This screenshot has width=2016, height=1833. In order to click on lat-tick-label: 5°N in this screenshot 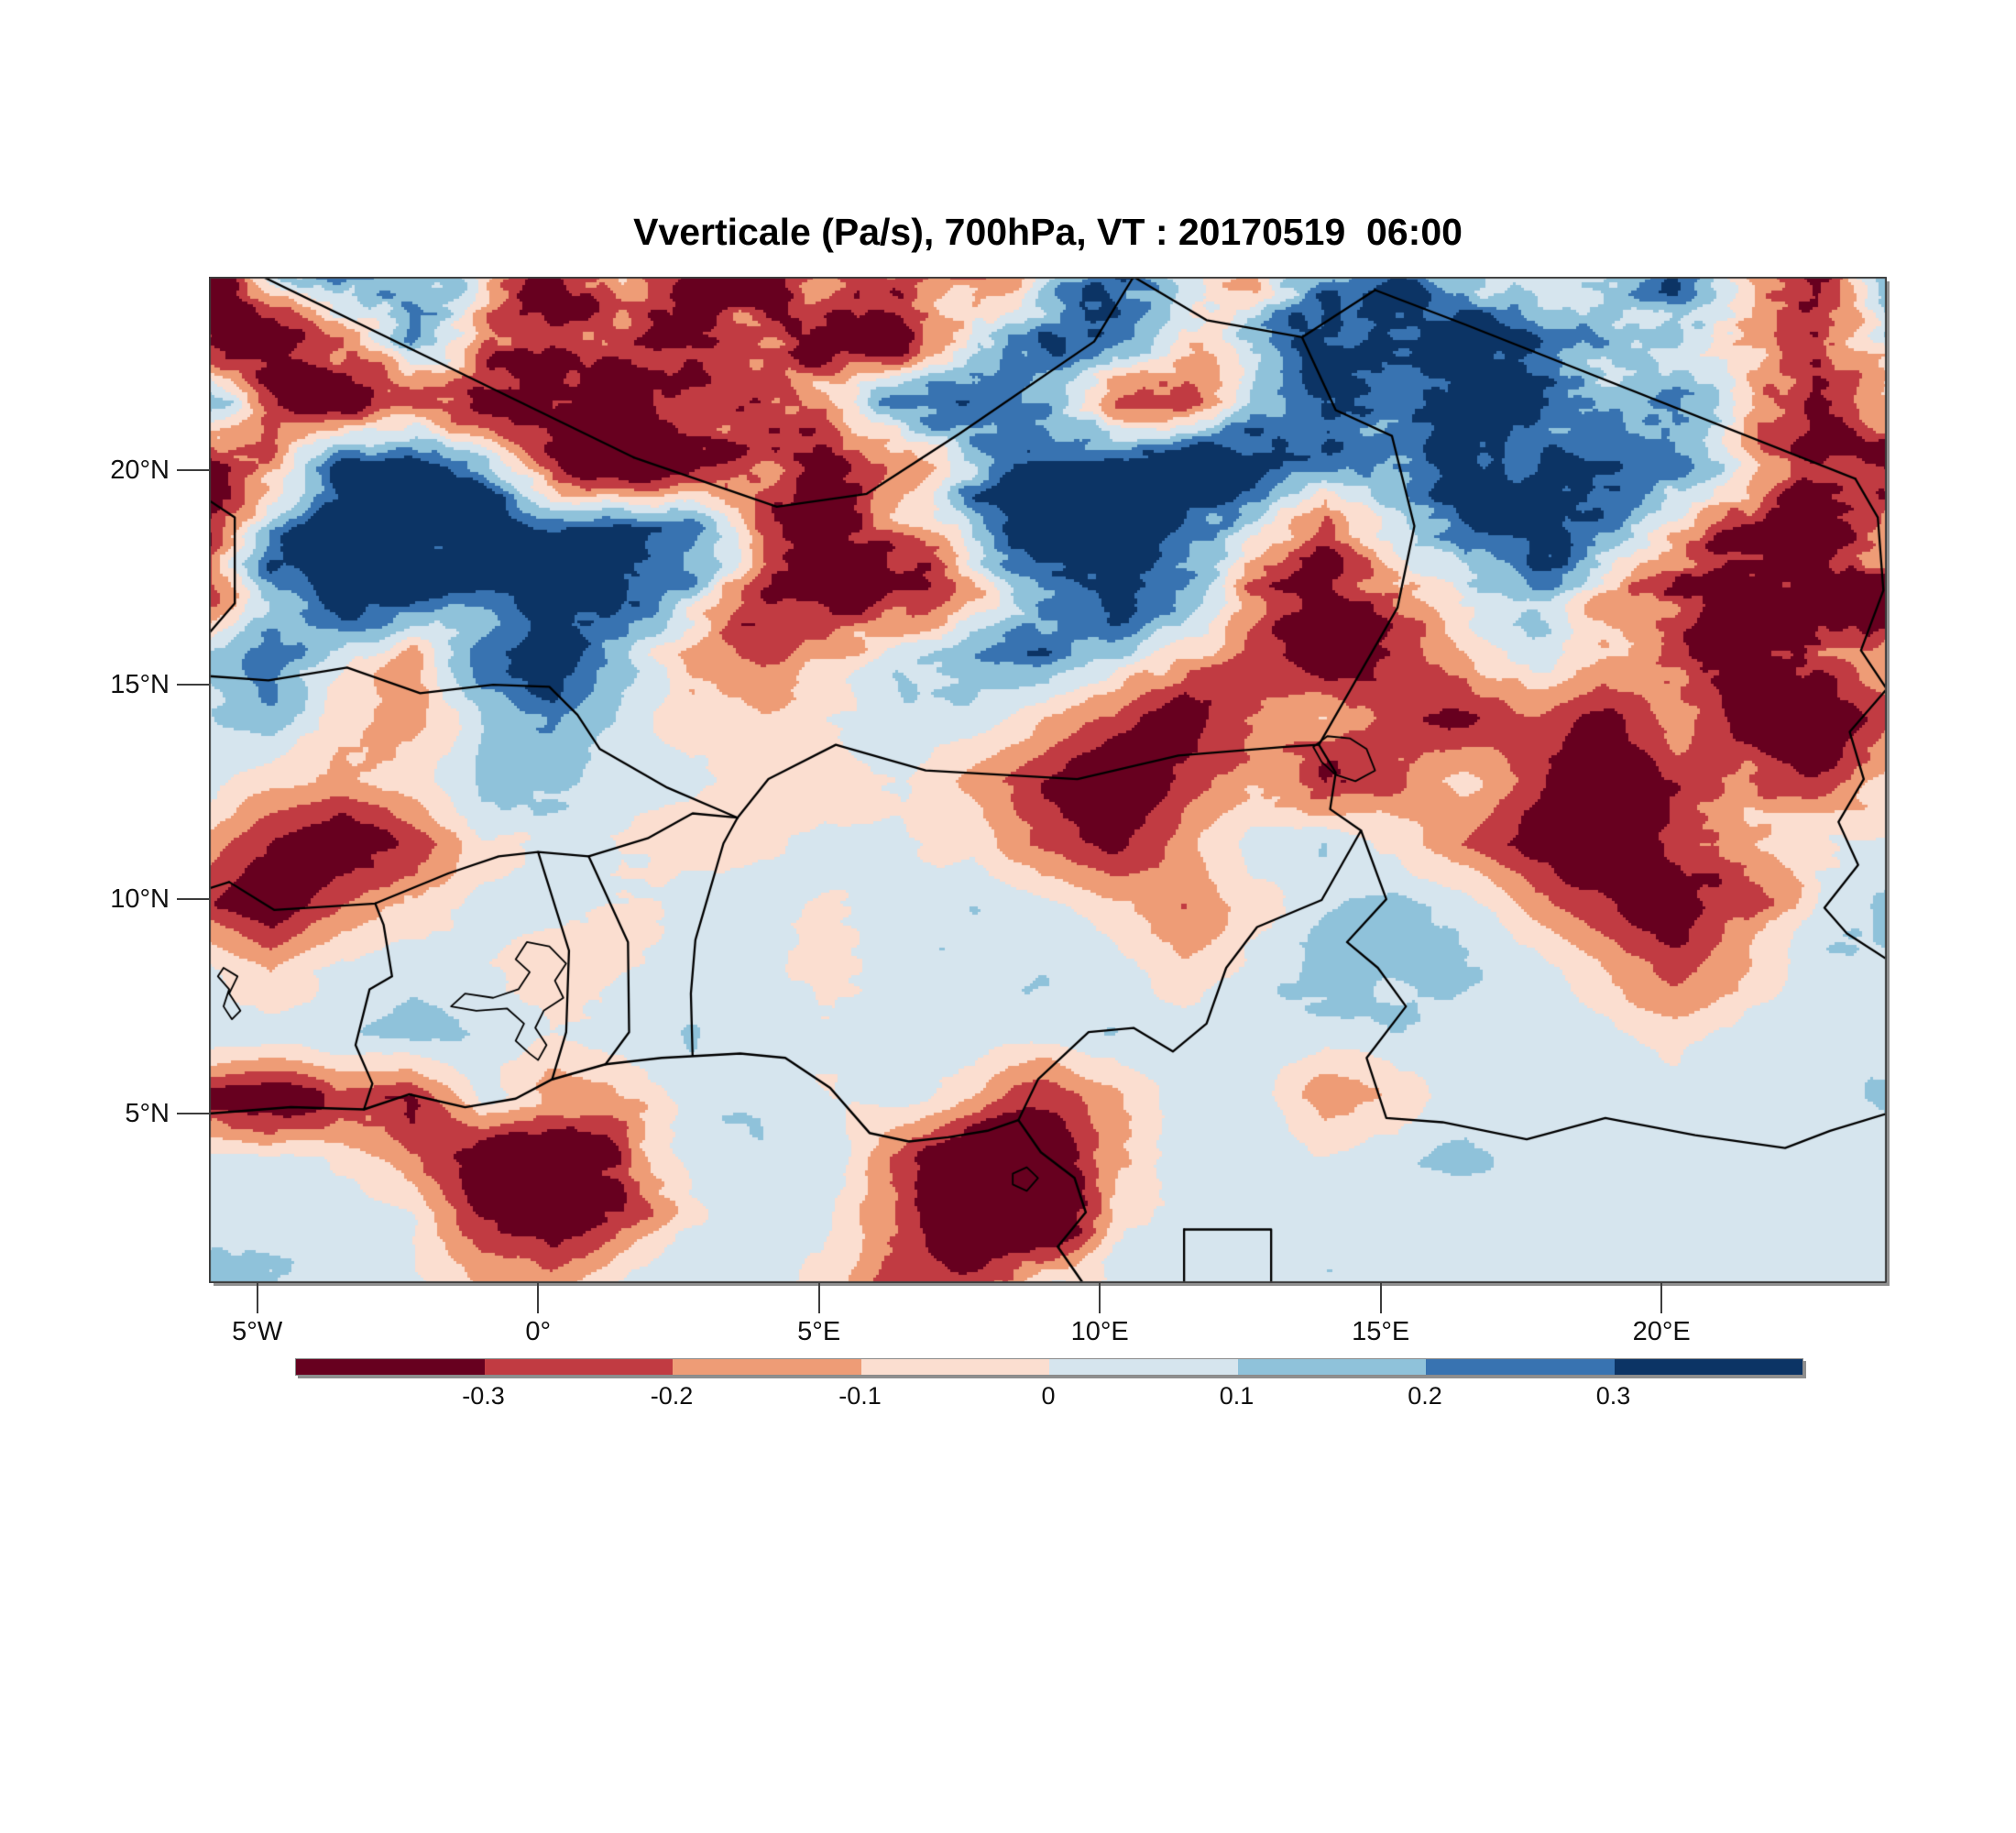, I will do `click(147, 1114)`.